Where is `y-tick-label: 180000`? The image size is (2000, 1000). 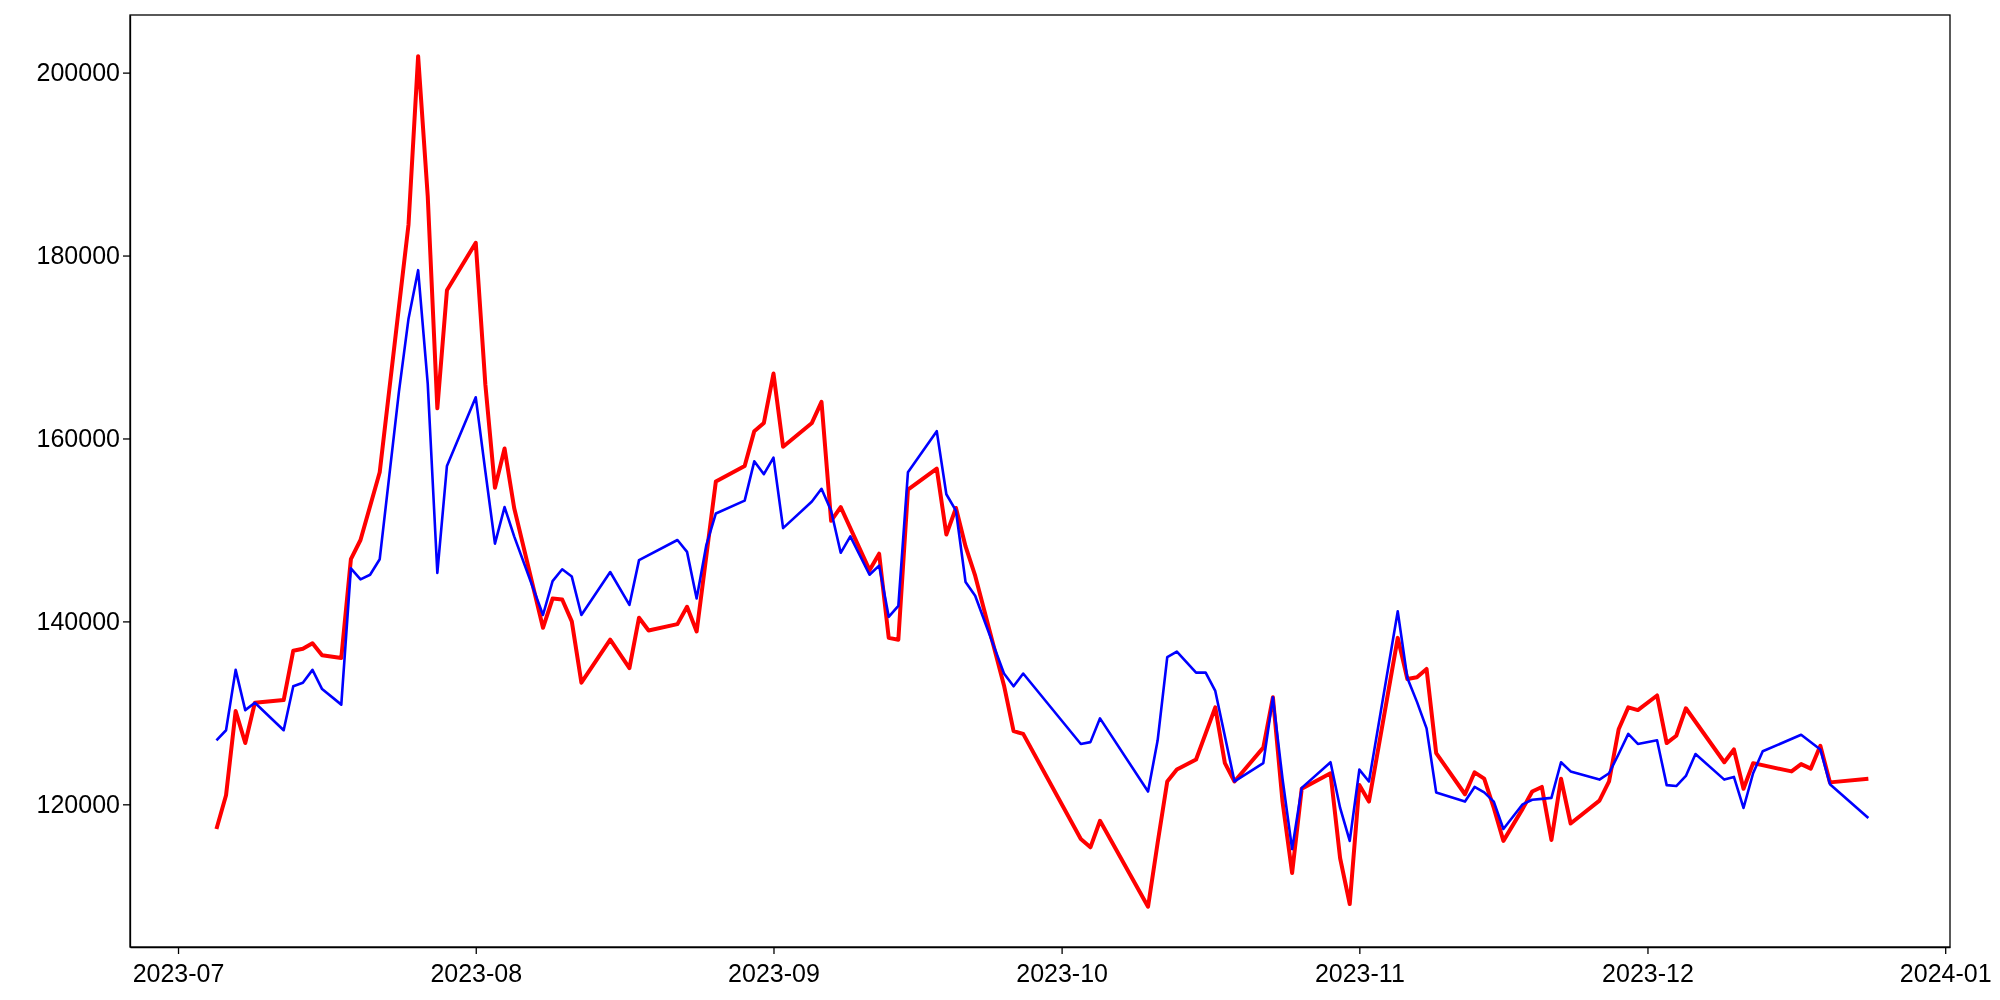 y-tick-label: 180000 is located at coordinates (78, 255).